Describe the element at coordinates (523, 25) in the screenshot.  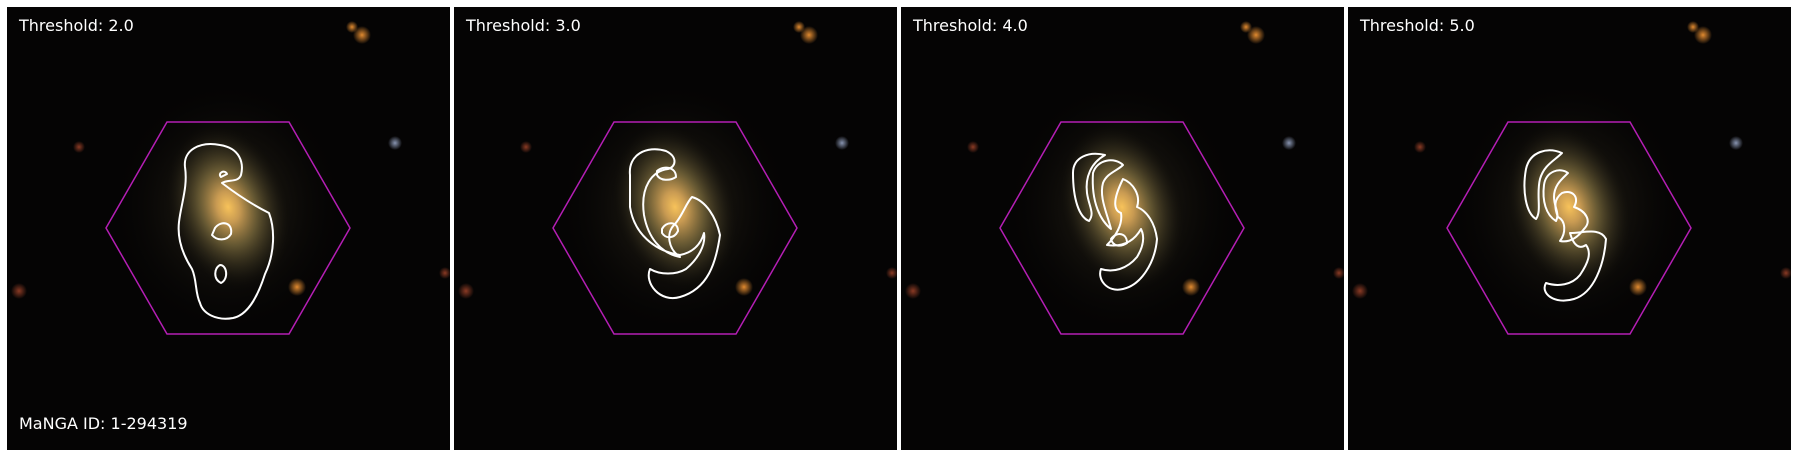
I see `threshold-label: Threshold: 3.0` at that location.